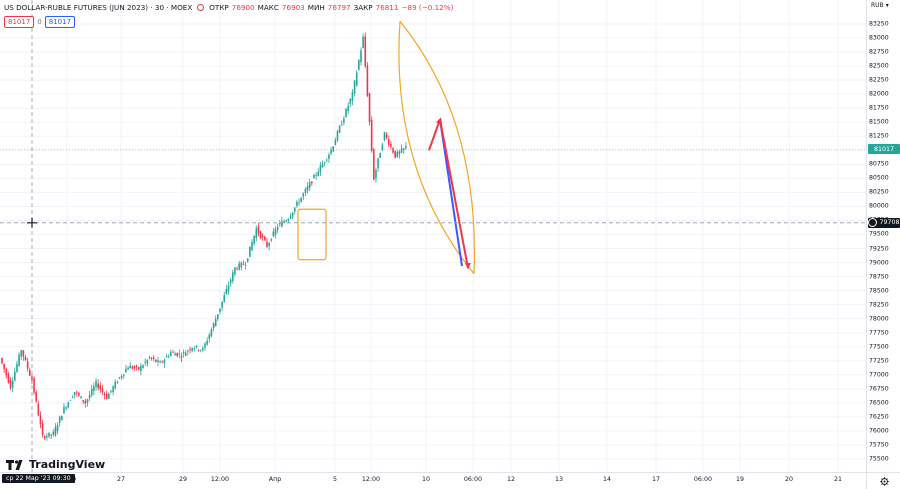 This screenshot has width=900, height=489. Describe the element at coordinates (511, 479) in the screenshot. I see `time-tick: 12` at that location.